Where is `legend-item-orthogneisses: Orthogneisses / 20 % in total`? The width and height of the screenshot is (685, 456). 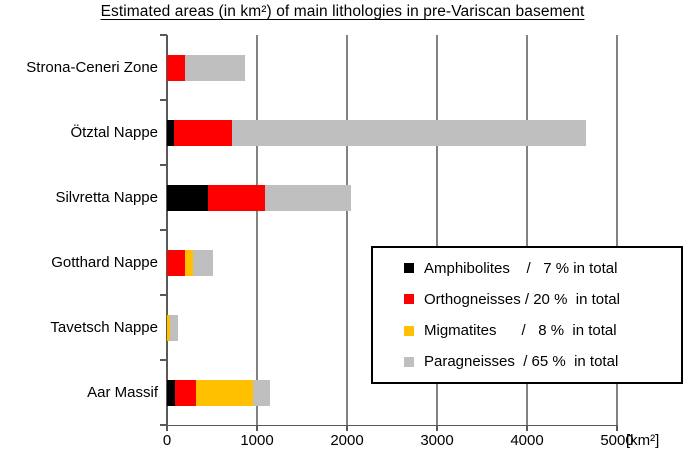 legend-item-orthogneisses: Orthogneisses / 20 % in total is located at coordinates (527, 299).